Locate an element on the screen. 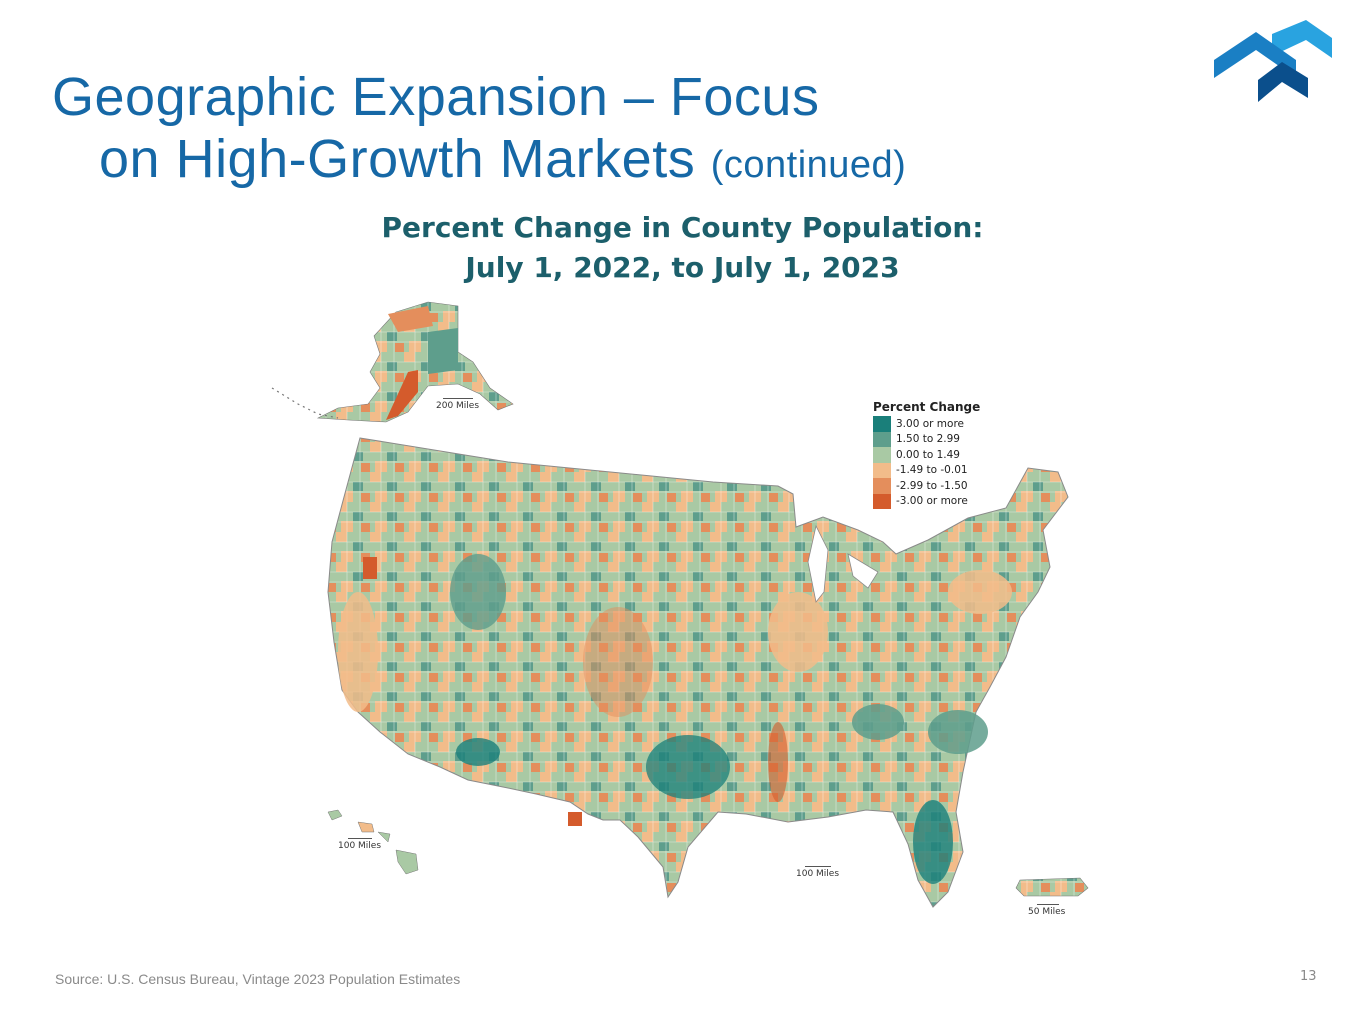 The image size is (1365, 1024). legend-label: 1.50 to 2.99 is located at coordinates (928, 439).